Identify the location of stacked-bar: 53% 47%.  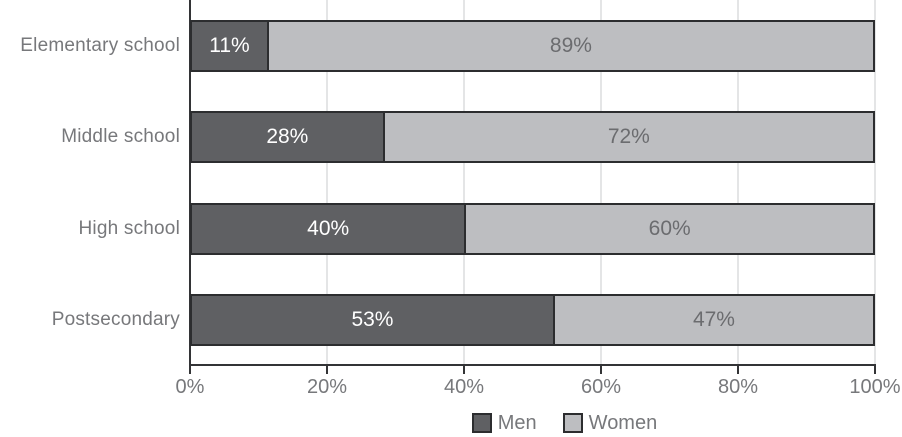
(532, 320).